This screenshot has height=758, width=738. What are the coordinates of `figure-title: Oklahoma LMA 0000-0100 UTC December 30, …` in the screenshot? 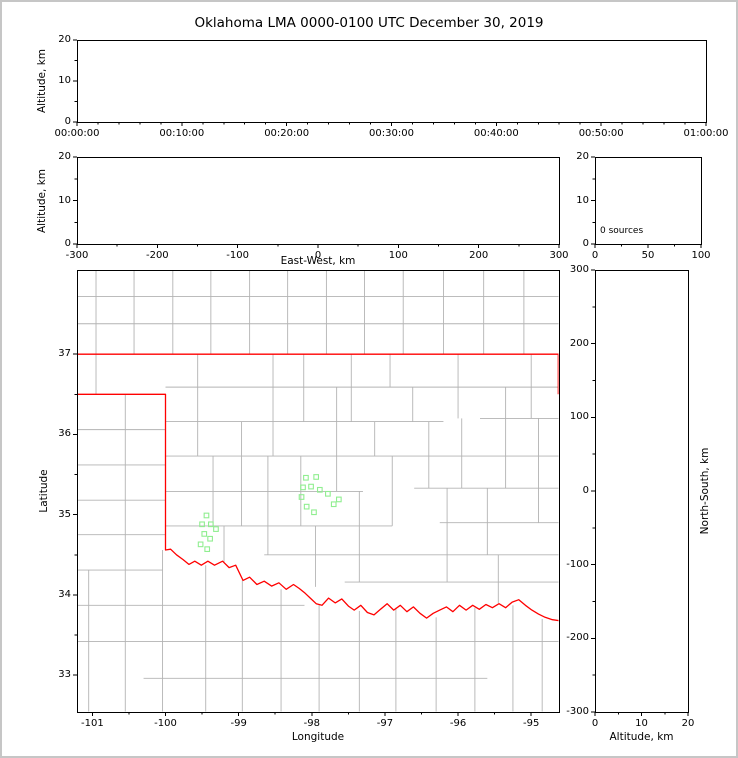 It's located at (369, 23).